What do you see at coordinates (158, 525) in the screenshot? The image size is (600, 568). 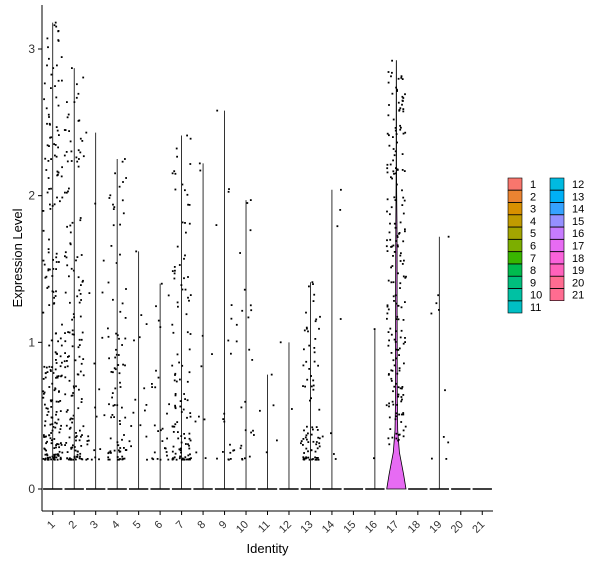 I see `x-tick-label: 6` at bounding box center [158, 525].